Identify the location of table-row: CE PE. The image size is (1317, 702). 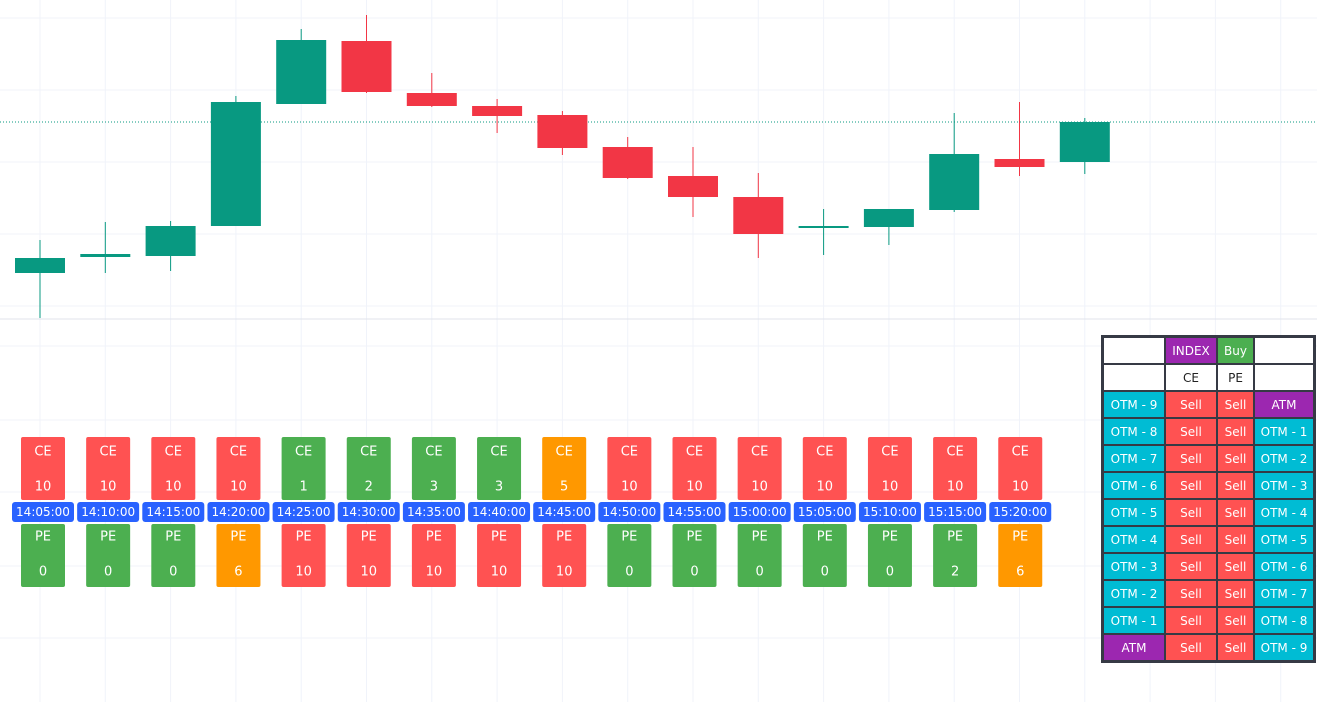
(1208, 377).